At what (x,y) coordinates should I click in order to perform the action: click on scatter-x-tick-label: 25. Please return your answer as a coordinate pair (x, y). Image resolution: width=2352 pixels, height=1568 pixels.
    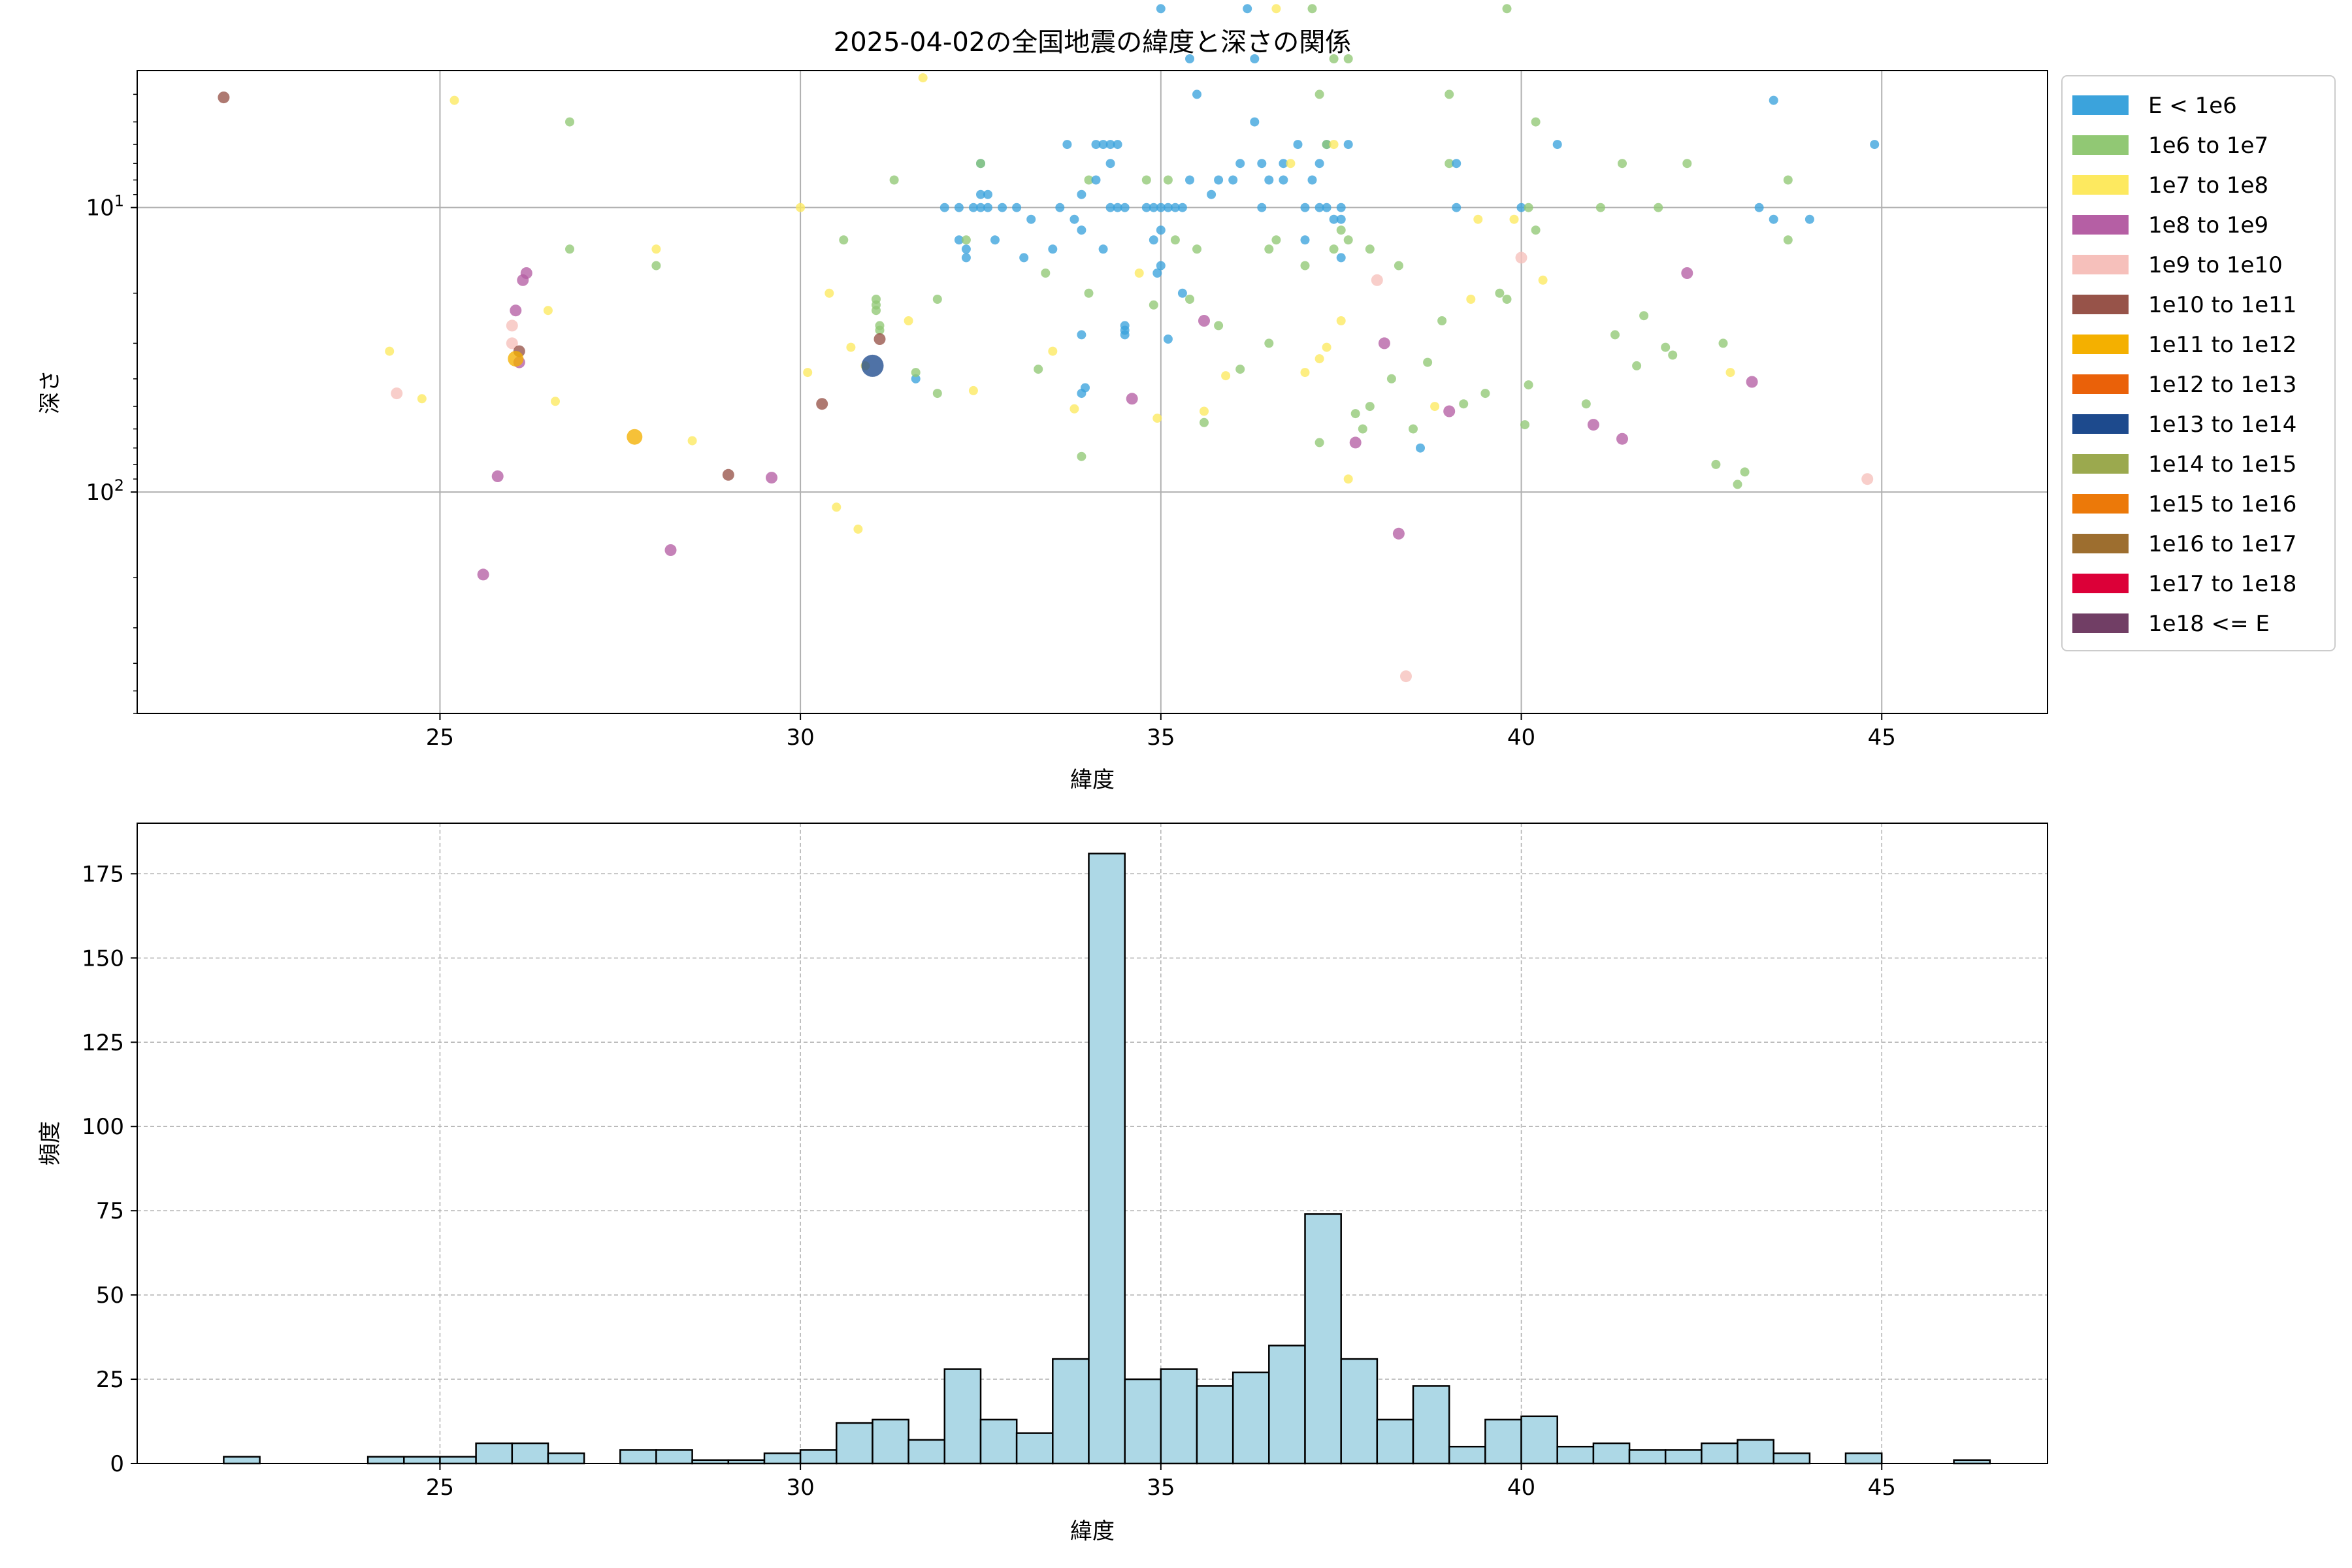
    Looking at the image, I should click on (440, 738).